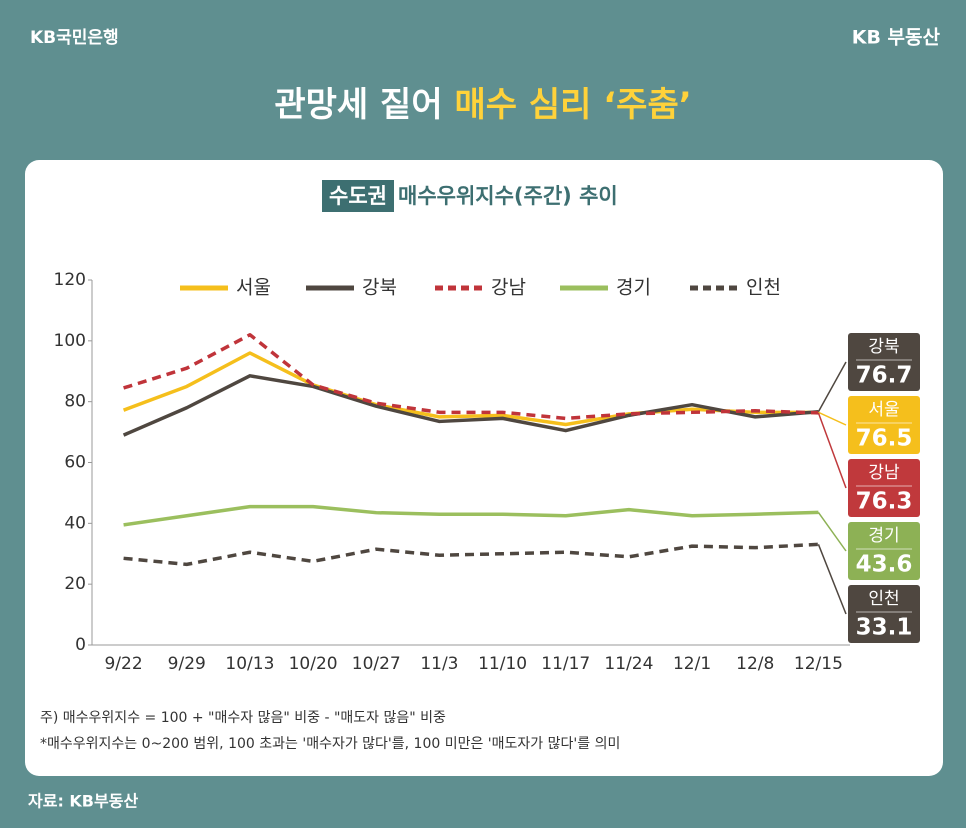 The height and width of the screenshot is (828, 966). What do you see at coordinates (80, 645) in the screenshot?
I see `y-tick-label: 0` at bounding box center [80, 645].